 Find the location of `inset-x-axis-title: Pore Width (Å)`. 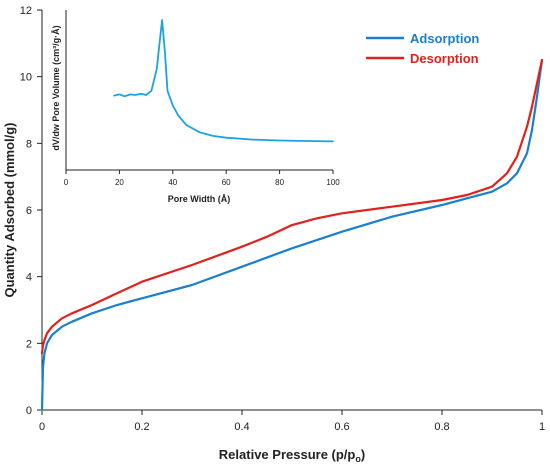

inset-x-axis-title: Pore Width (Å) is located at coordinates (199, 199).